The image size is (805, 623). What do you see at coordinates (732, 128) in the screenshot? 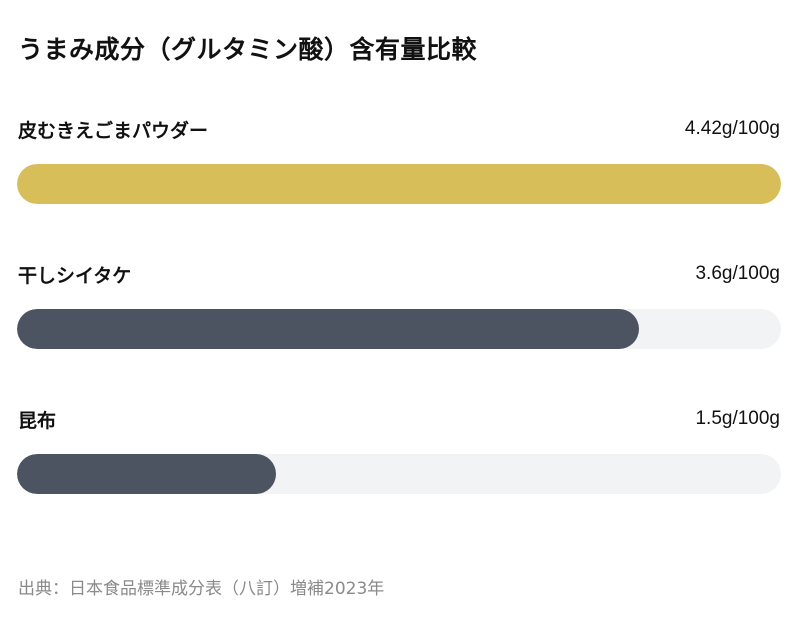
I see `bar-value-egoma: 4.42g/100g` at bounding box center [732, 128].